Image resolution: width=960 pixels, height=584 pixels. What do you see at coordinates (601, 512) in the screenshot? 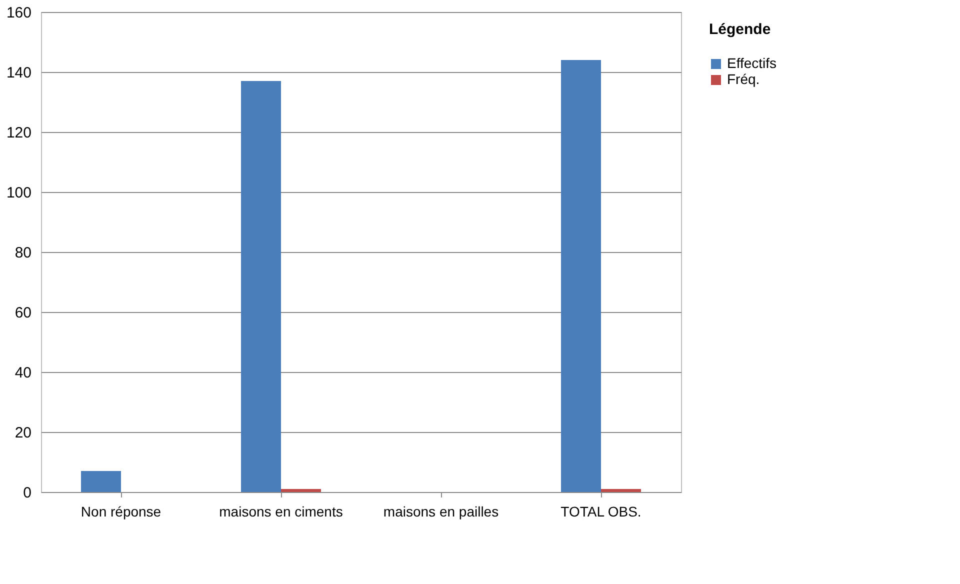
I see `x-tick-label: TOTAL OBS.` at bounding box center [601, 512].